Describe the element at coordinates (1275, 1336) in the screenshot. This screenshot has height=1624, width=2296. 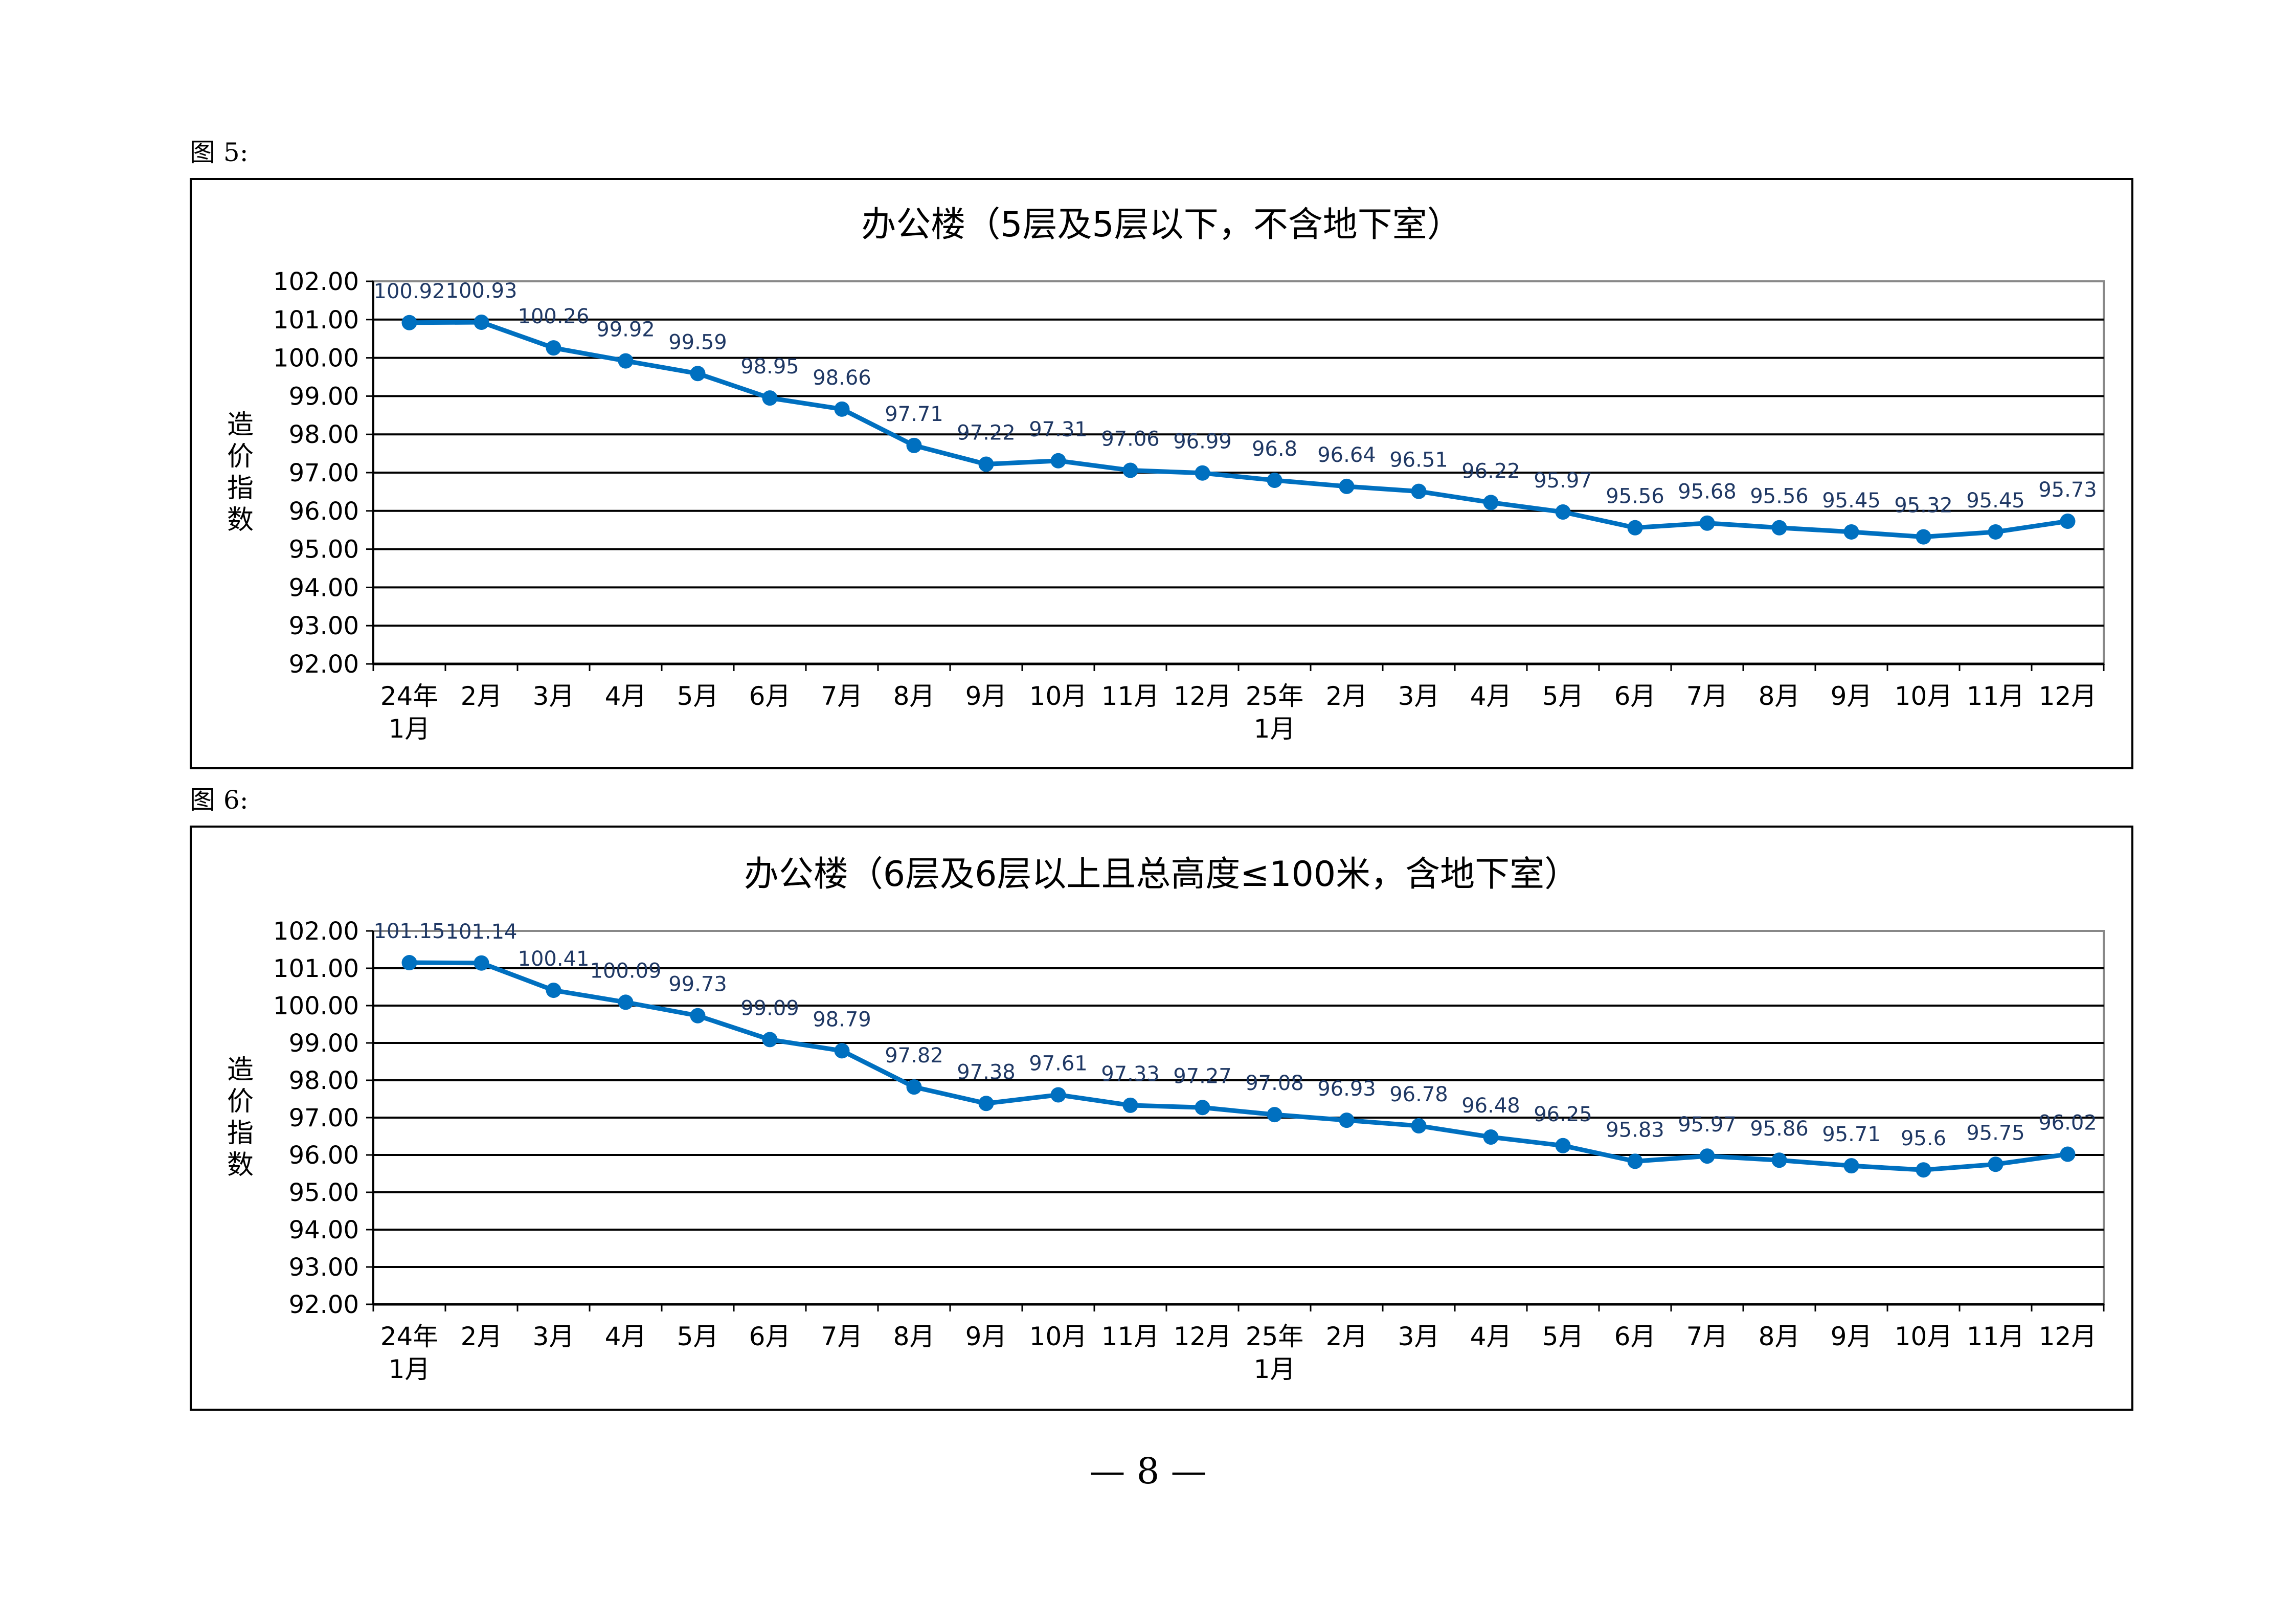
I see `x-tick-label: 25年` at that location.